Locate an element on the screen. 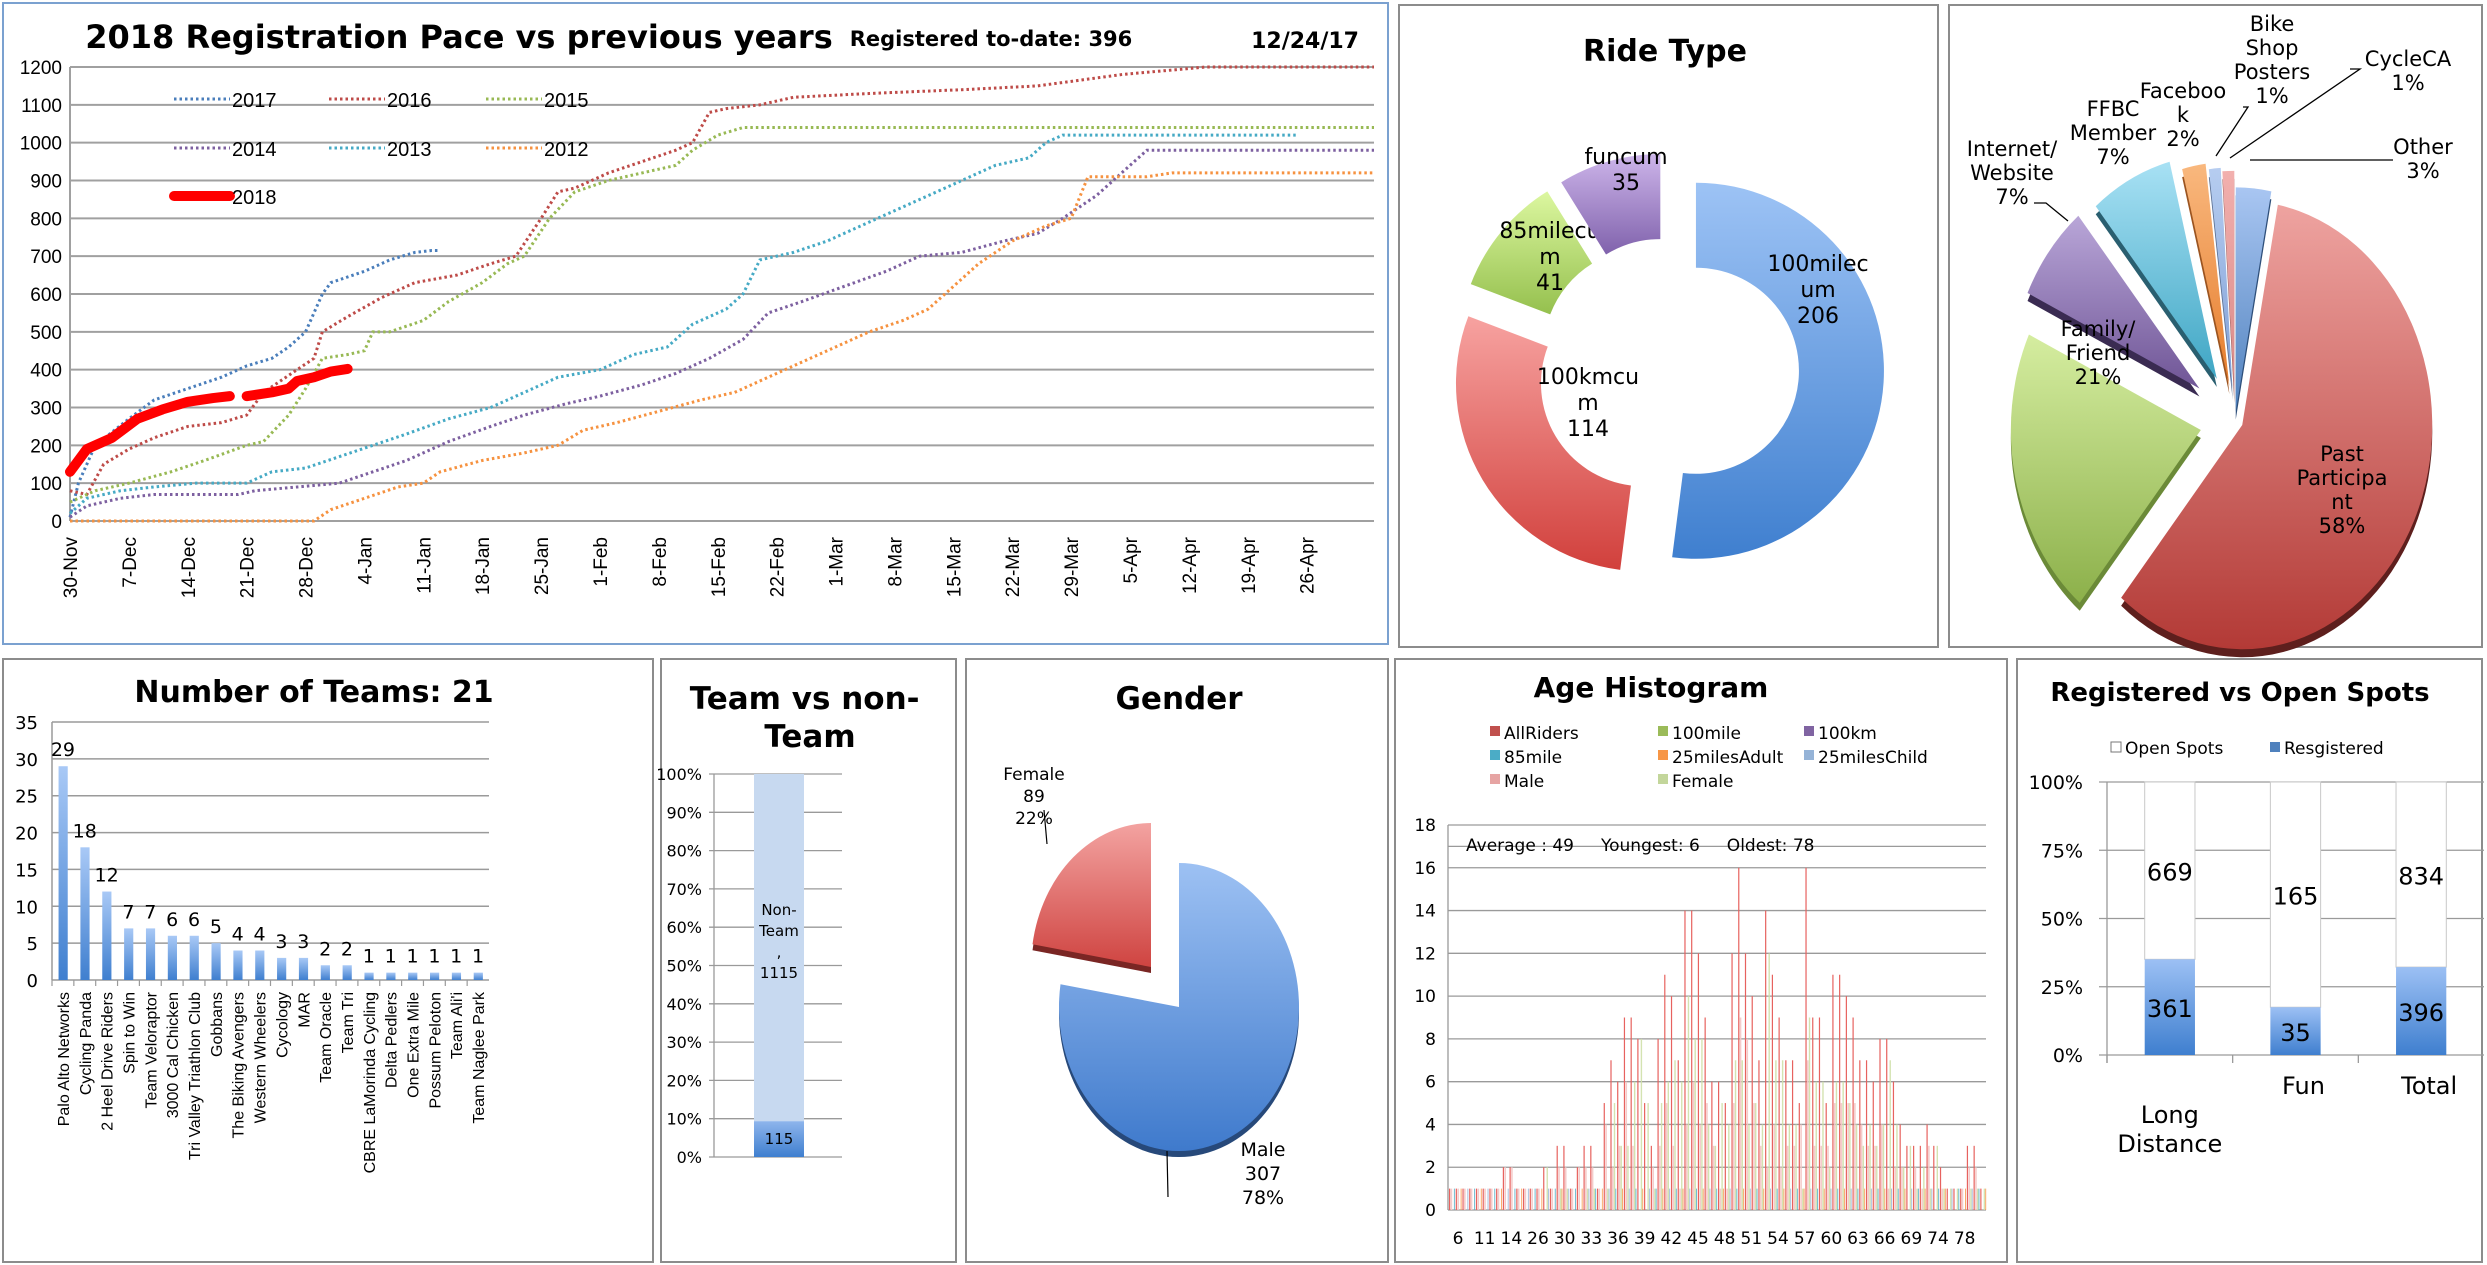  bar-Cycology is located at coordinates (282, 968).